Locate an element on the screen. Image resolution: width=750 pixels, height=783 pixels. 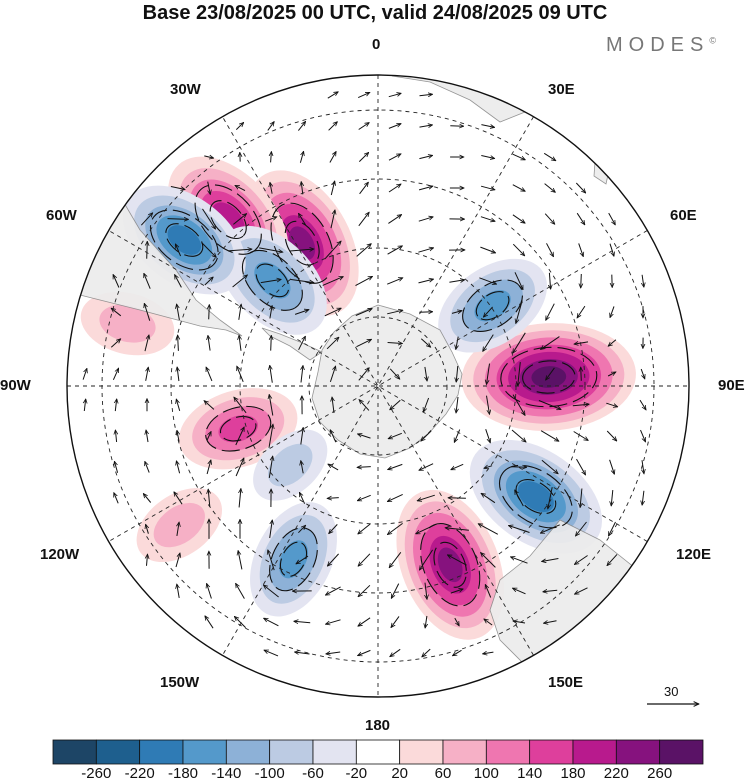
colorbar-tick-label: -20 is located at coordinates (356, 773).